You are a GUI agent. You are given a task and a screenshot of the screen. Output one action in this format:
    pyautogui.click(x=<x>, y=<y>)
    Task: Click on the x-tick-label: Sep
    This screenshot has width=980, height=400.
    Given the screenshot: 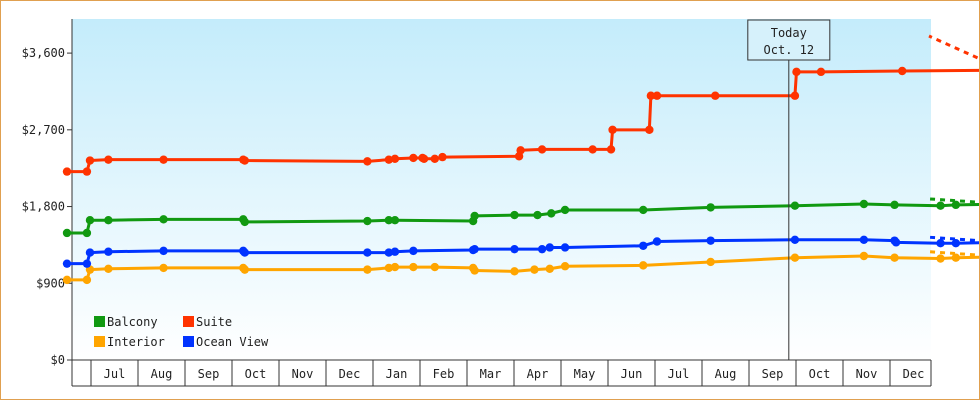 What is the action you would take?
    pyautogui.click(x=209, y=374)
    